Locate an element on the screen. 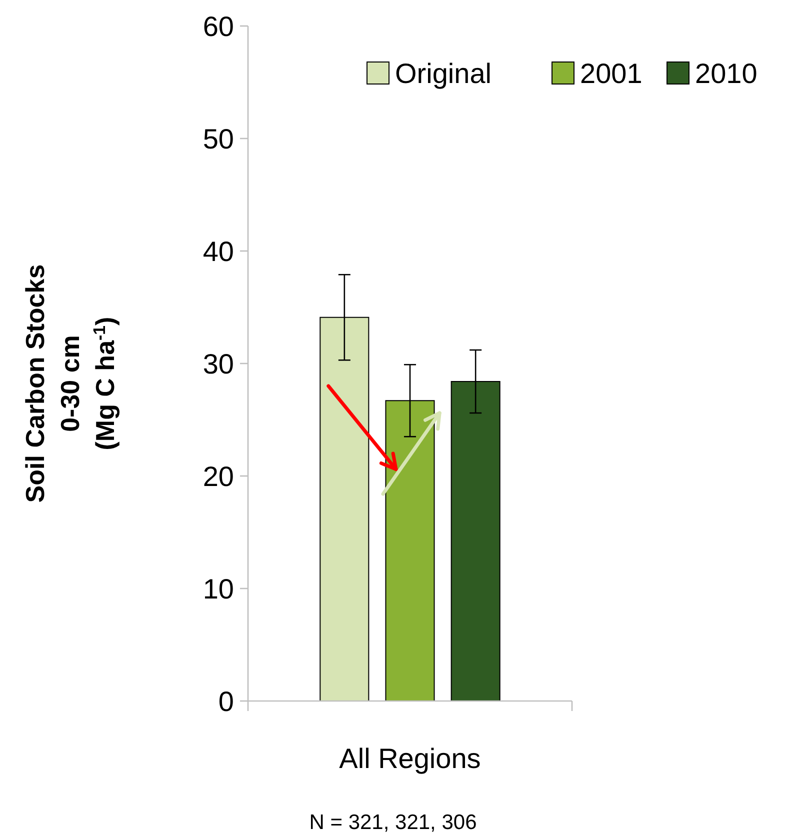  legend-label: Original is located at coordinates (443, 73).